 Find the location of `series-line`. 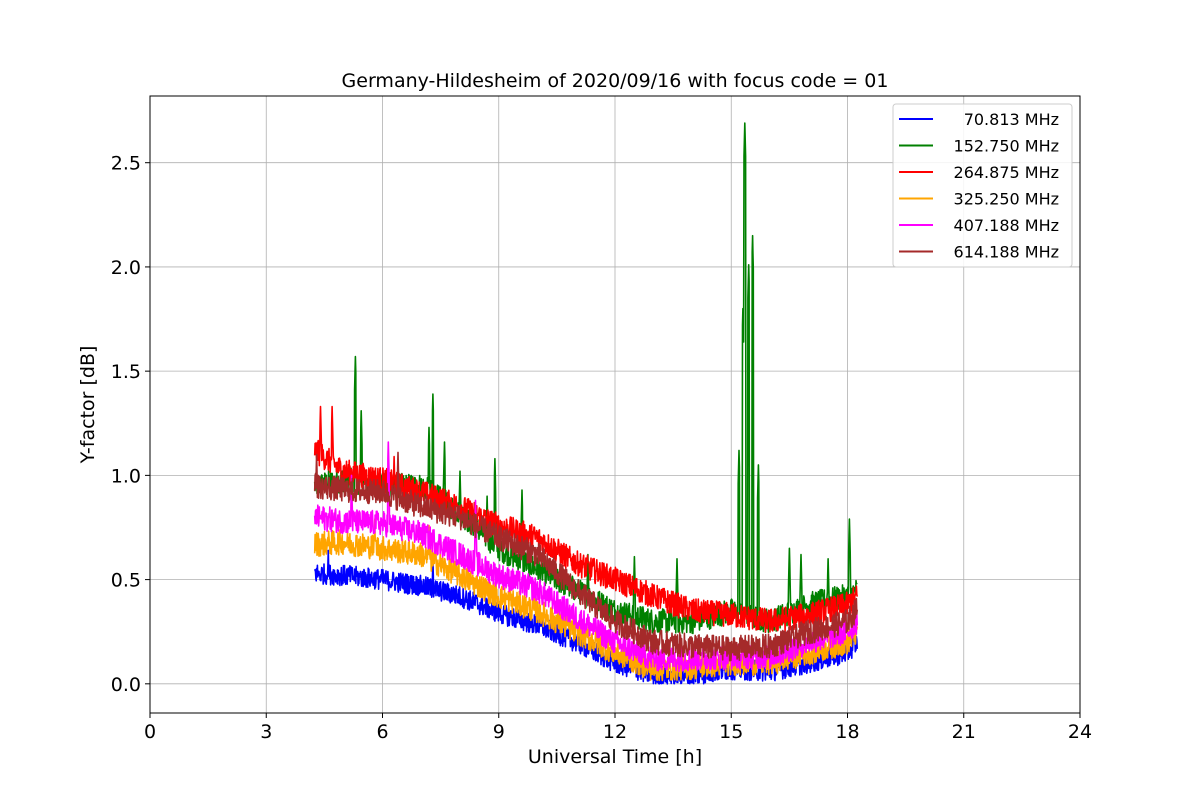

series-line is located at coordinates (585, 556).